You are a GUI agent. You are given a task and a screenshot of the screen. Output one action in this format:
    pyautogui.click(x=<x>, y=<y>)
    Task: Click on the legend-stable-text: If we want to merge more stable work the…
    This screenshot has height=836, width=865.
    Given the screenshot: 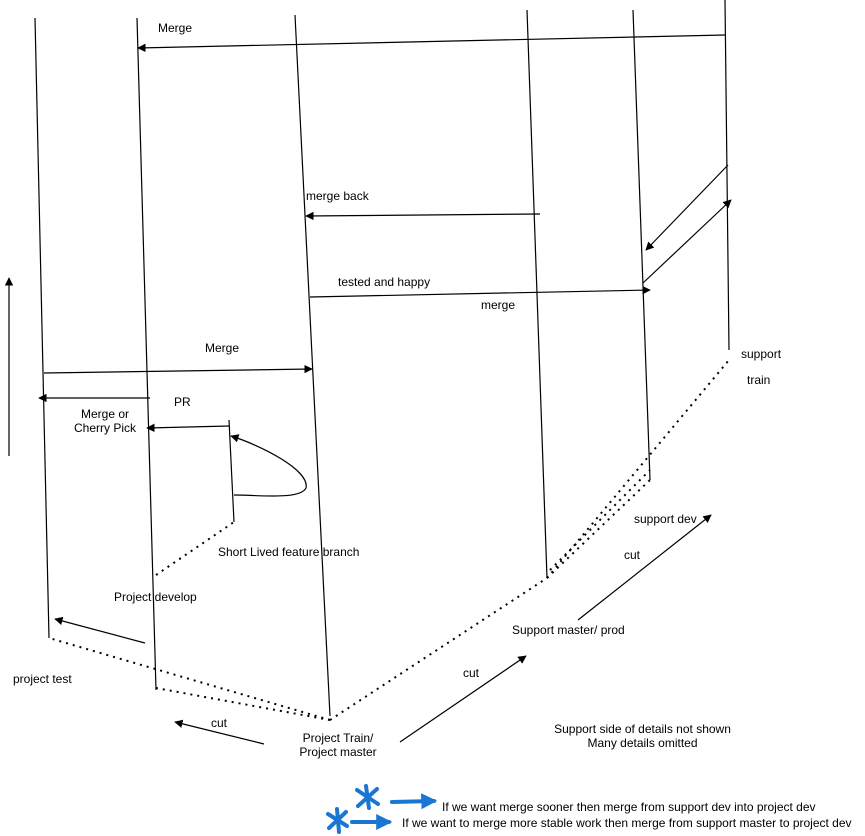 What is the action you would take?
    pyautogui.click(x=627, y=823)
    